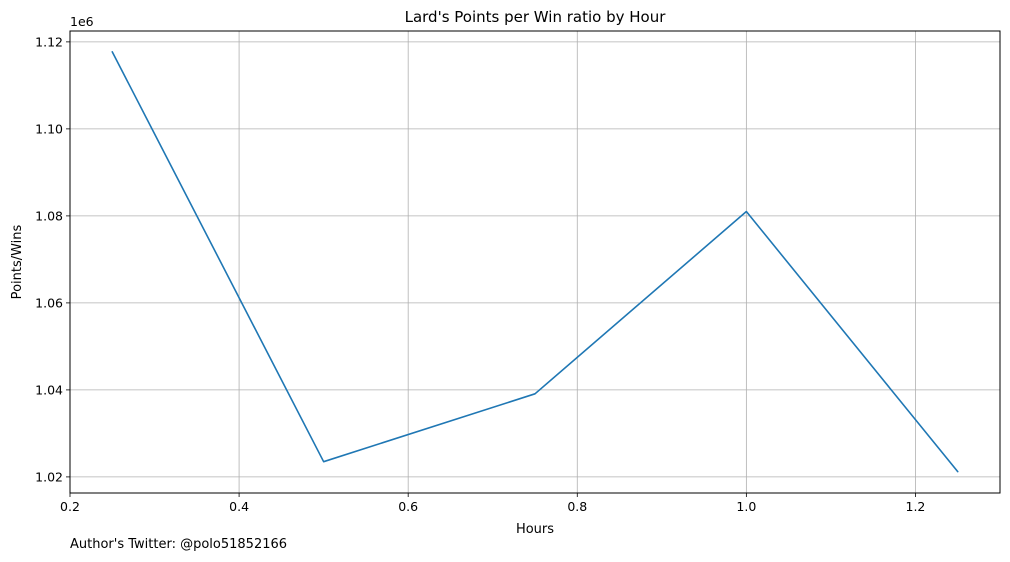 This screenshot has height=562, width=1010. What do you see at coordinates (179, 544) in the screenshot?
I see `author-credit: Author's Twitter: @polo51852166` at bounding box center [179, 544].